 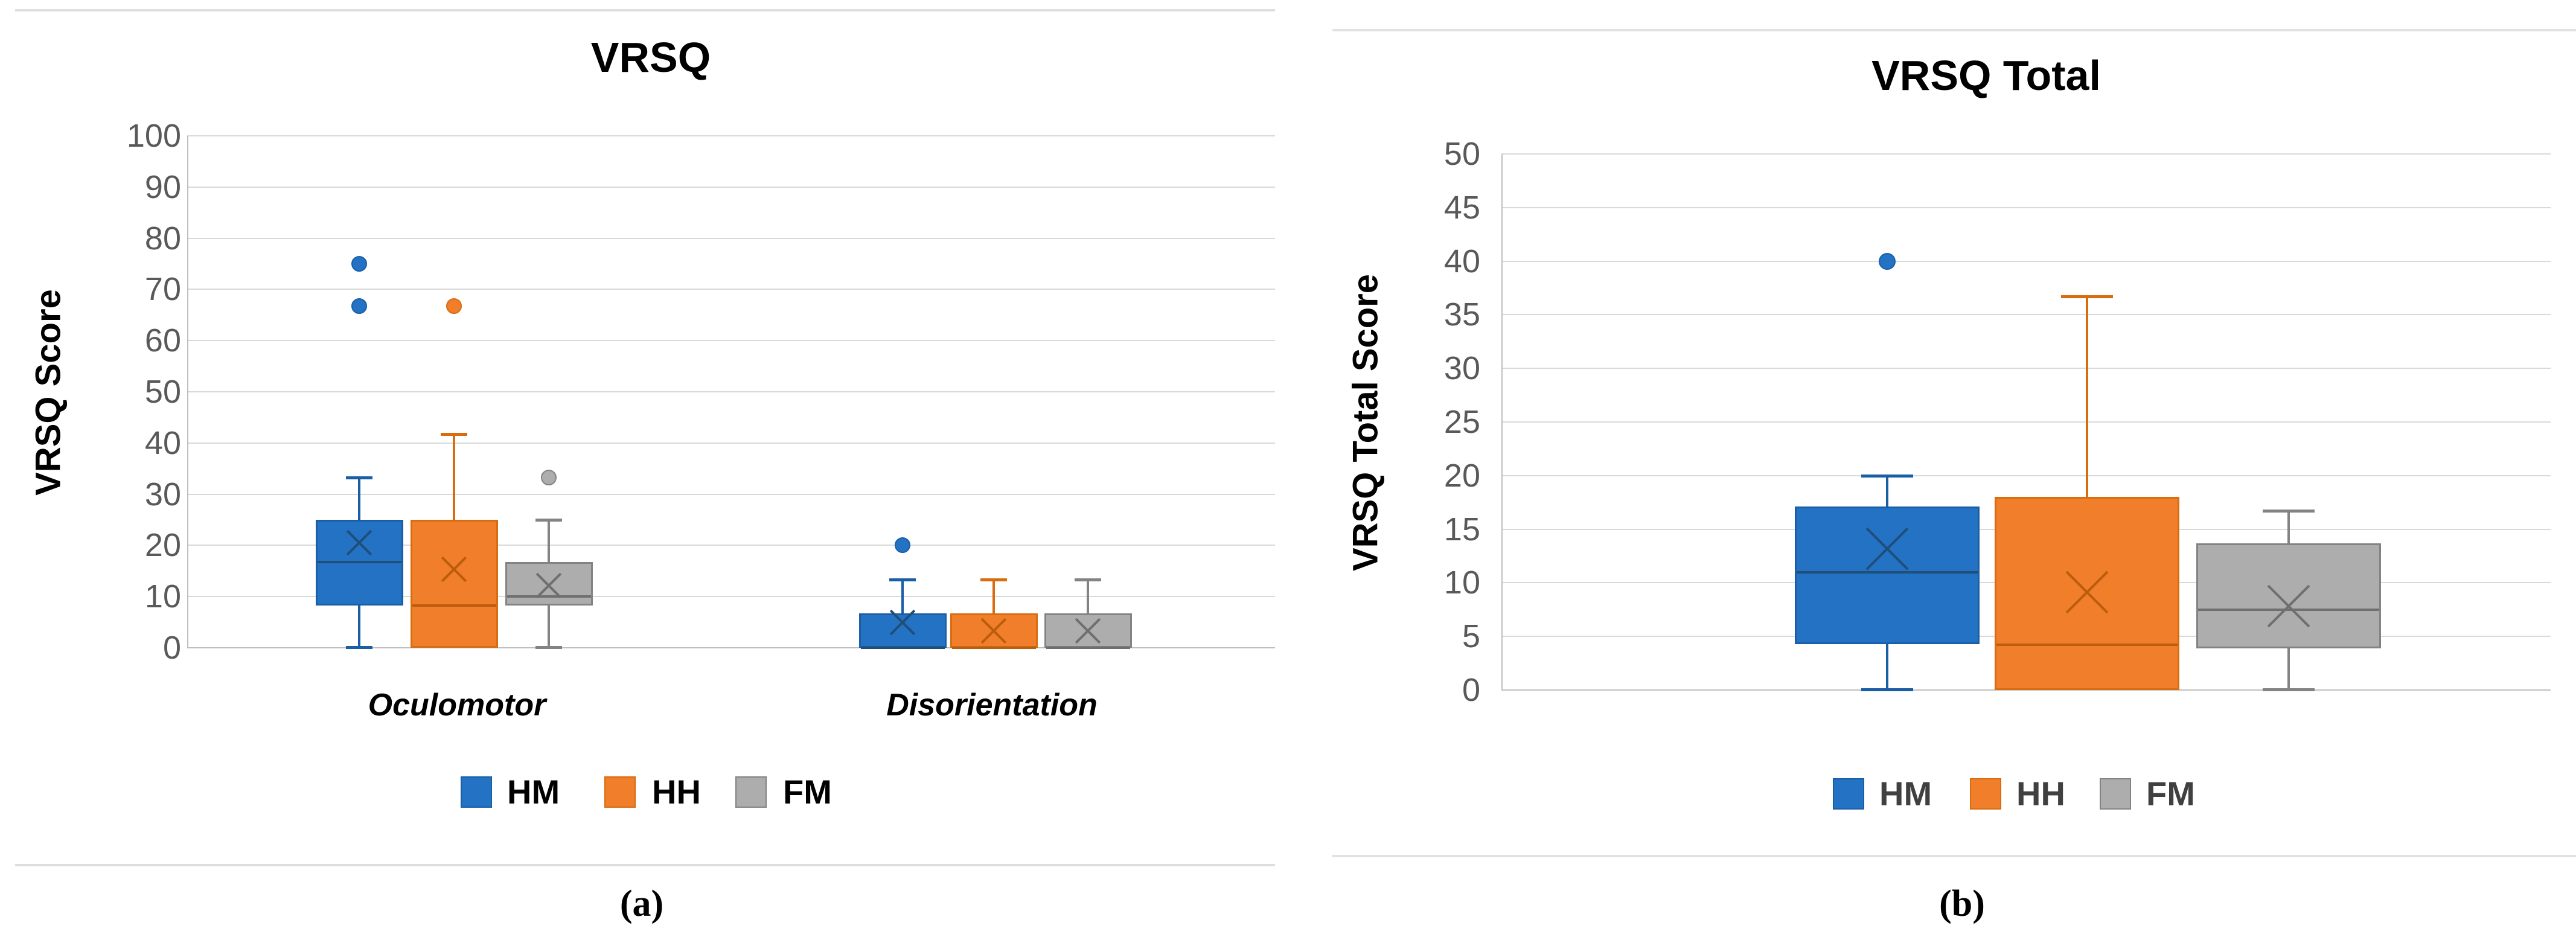 What do you see at coordinates (676, 792) in the screenshot?
I see `legend-a-label-hh: HH` at bounding box center [676, 792].